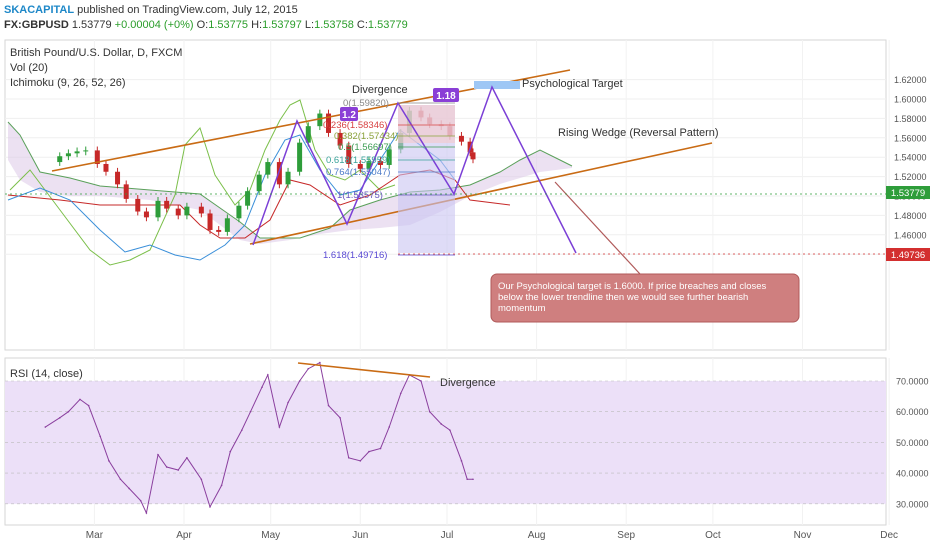 This screenshot has width=932, height=550. I want to click on callout-box, so click(645, 298).